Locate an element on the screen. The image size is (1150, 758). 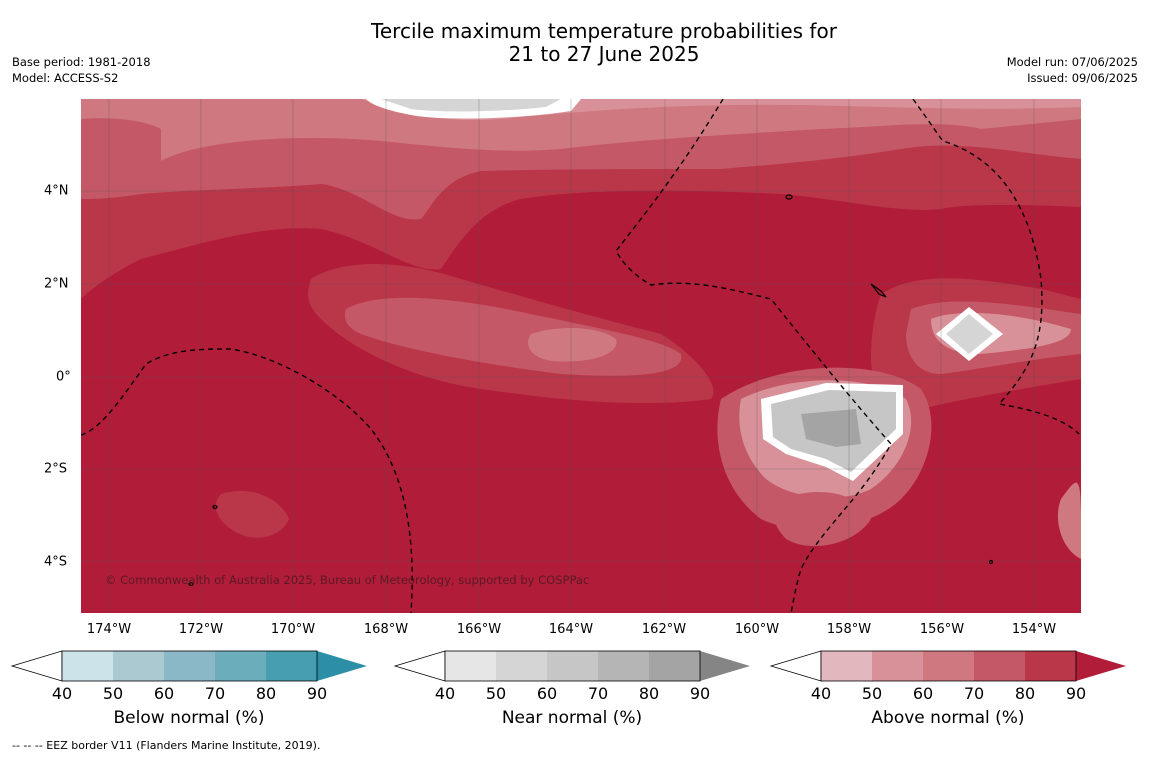
model-run-text: Model run: 07/06/2025 is located at coordinates (1072, 62).